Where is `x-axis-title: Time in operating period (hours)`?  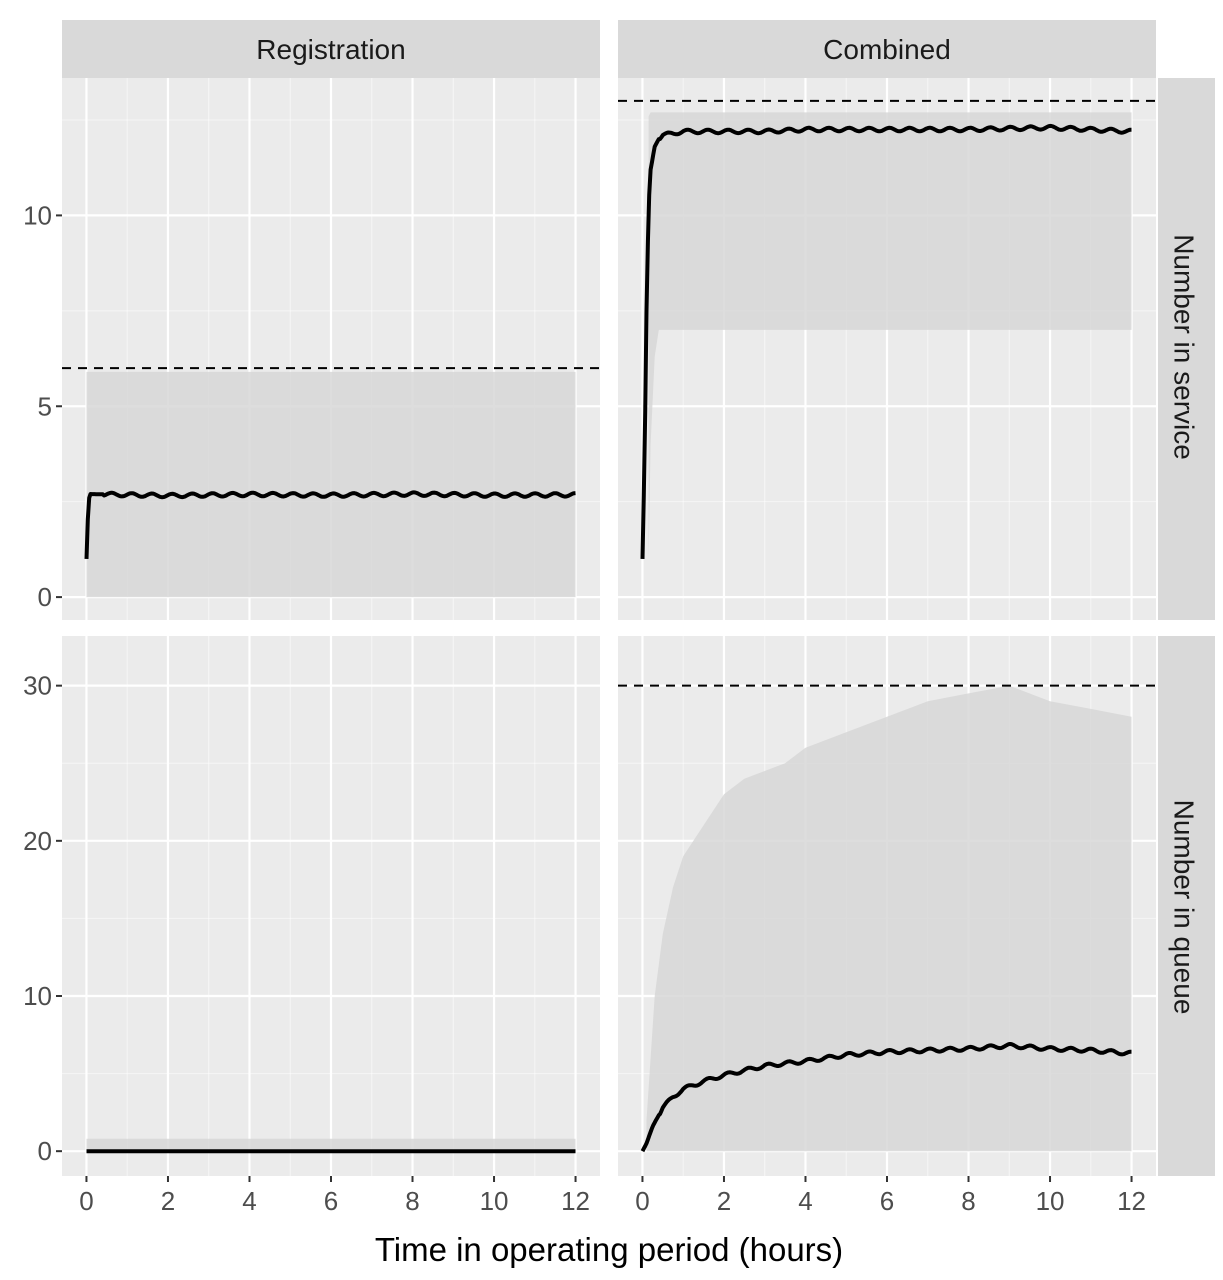
x-axis-title: Time in operating period (hours) is located at coordinates (609, 1249).